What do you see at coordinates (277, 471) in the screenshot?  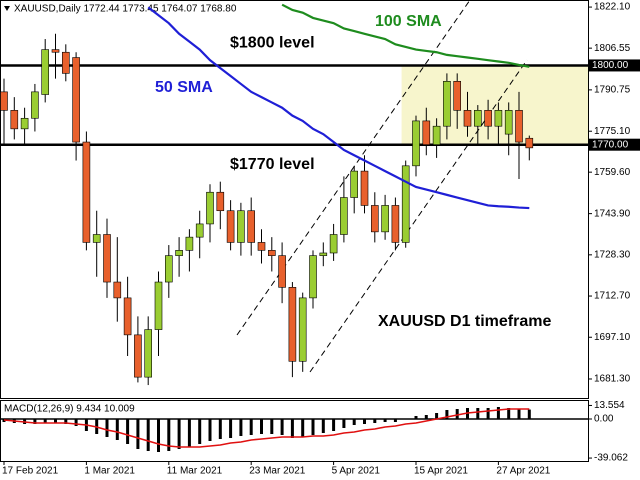 I see `x-tick-label: 23 Mar 2021` at bounding box center [277, 471].